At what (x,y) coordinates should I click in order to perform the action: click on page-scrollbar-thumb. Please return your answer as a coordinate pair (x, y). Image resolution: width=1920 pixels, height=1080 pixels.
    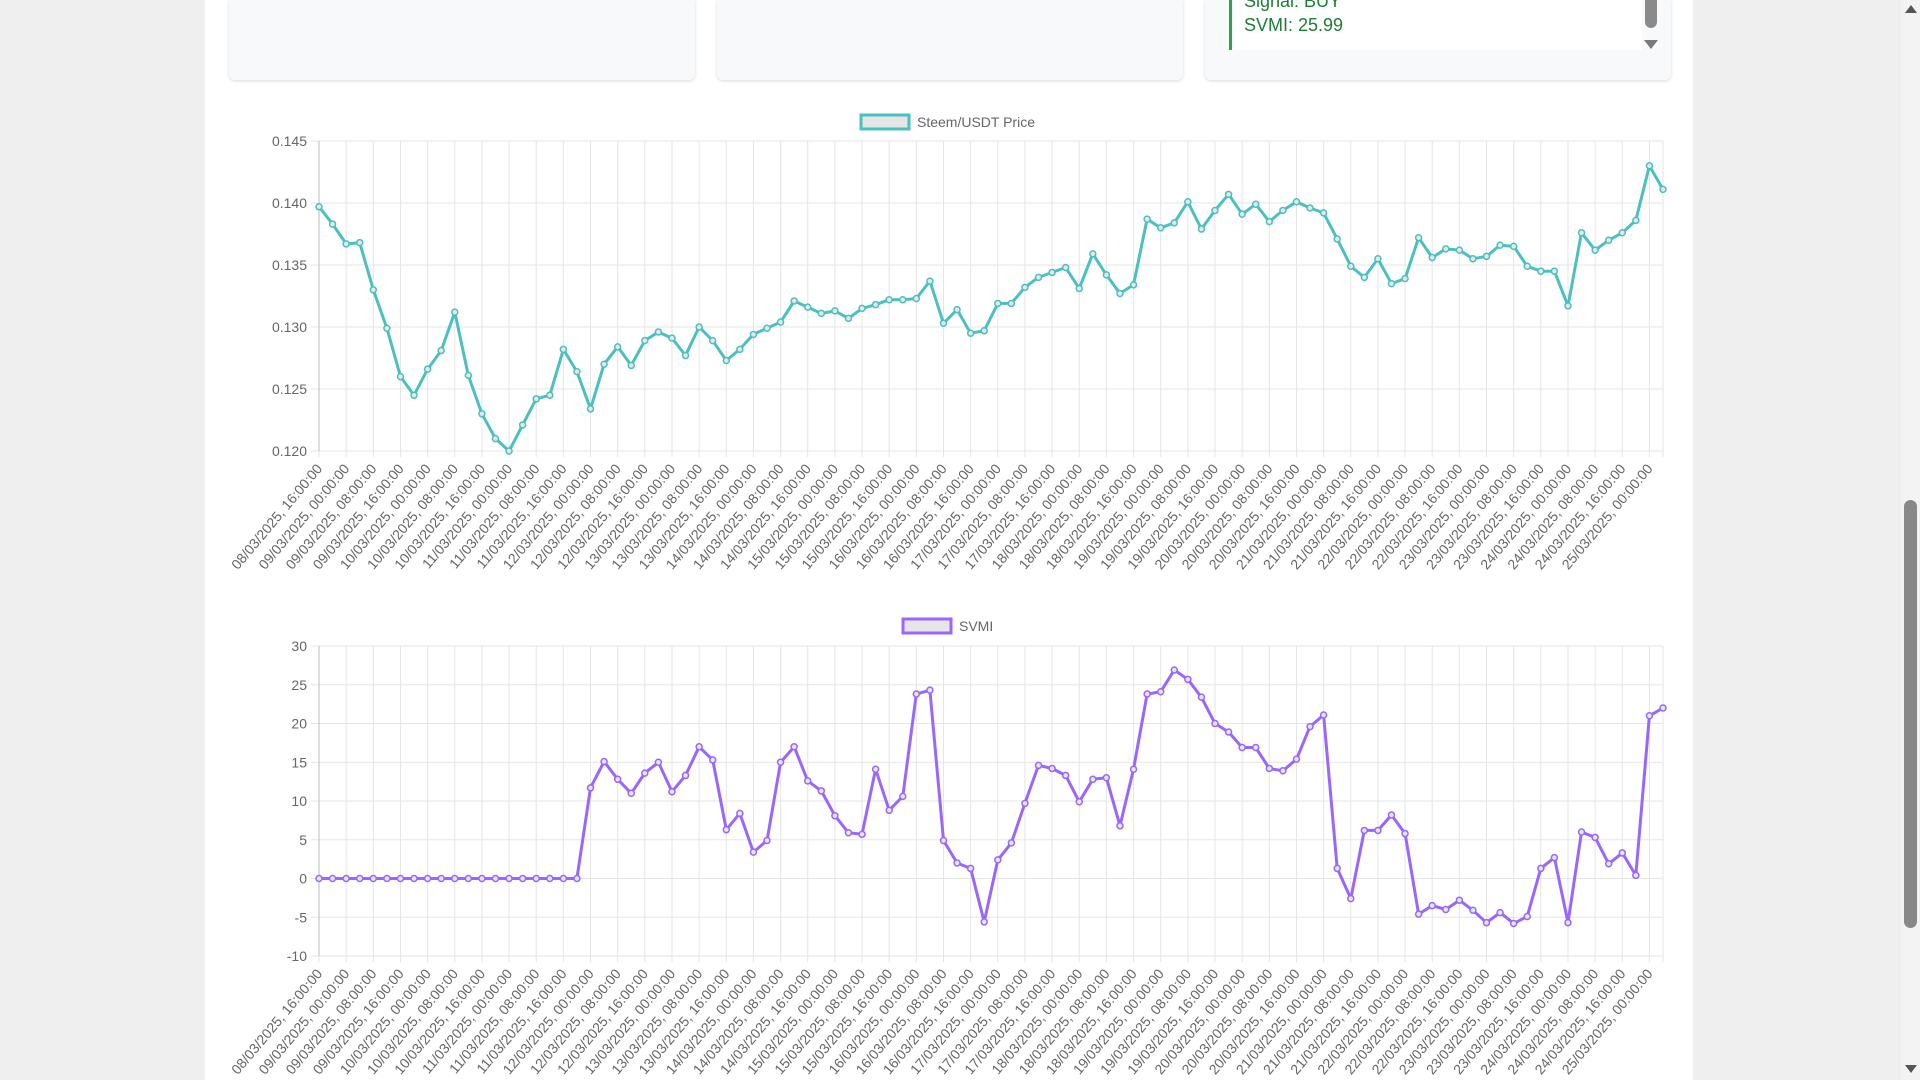
    Looking at the image, I should click on (1910, 714).